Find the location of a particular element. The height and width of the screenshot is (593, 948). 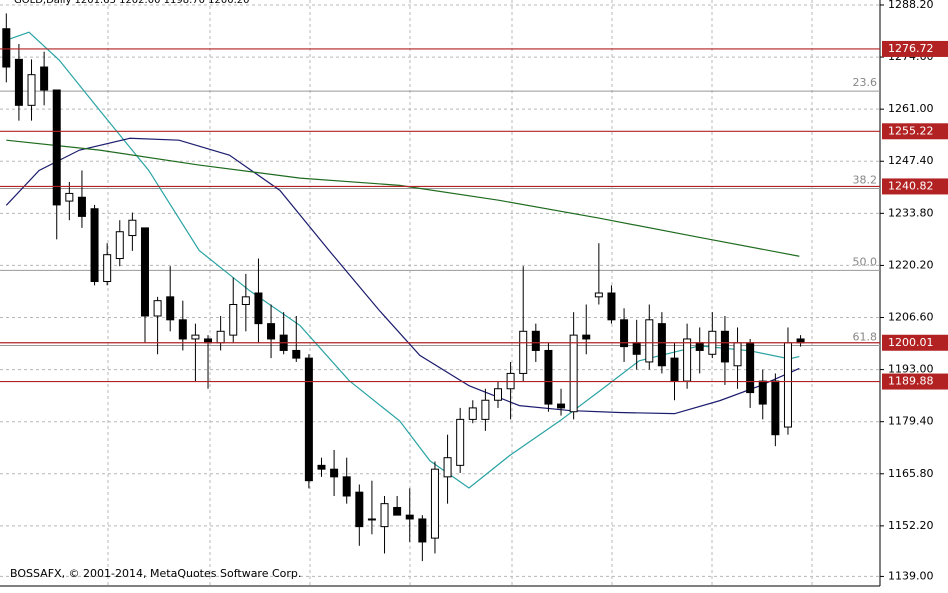

y-tick-label: 1165.80 is located at coordinates (911, 473).